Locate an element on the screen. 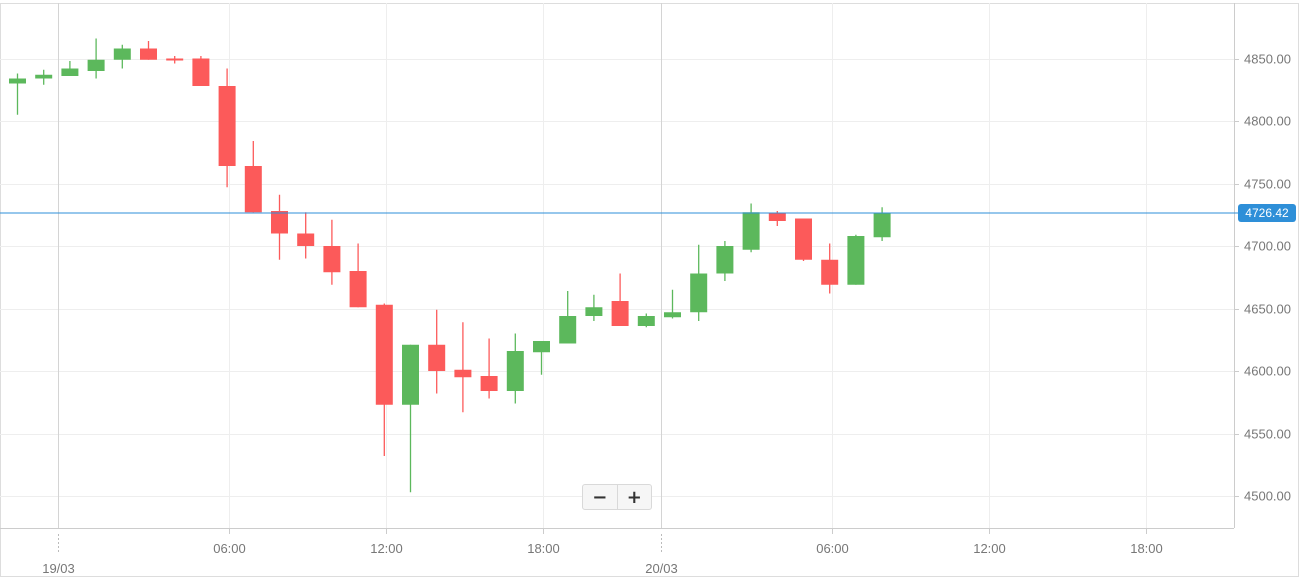  plus-icon: + is located at coordinates (634, 497).